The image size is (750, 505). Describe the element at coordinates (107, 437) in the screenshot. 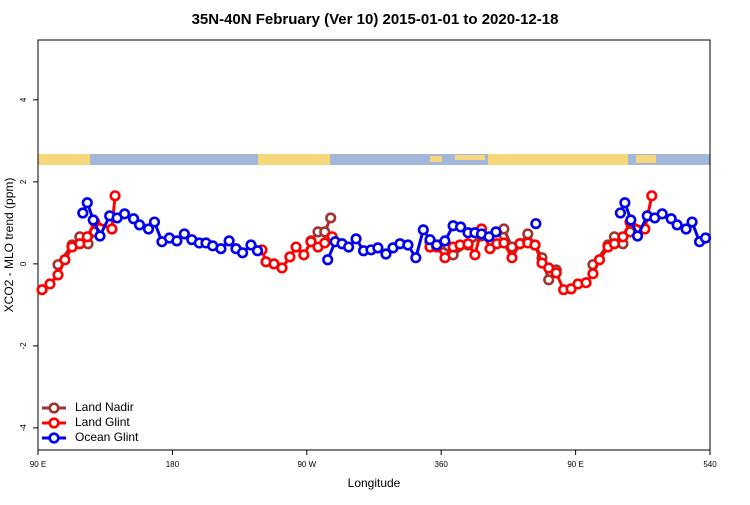

I see `legend-label: Ocean Glint` at that location.